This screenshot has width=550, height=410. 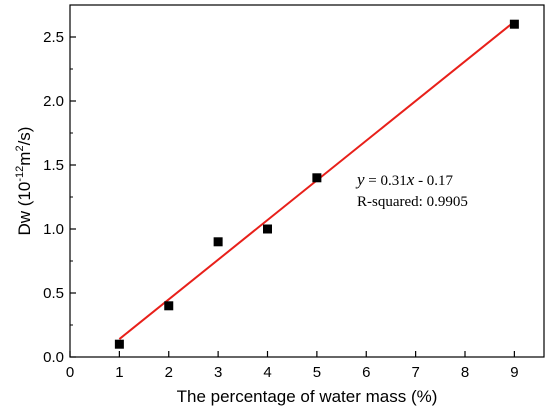 I want to click on fit-equation-x: x, so click(x=410, y=179).